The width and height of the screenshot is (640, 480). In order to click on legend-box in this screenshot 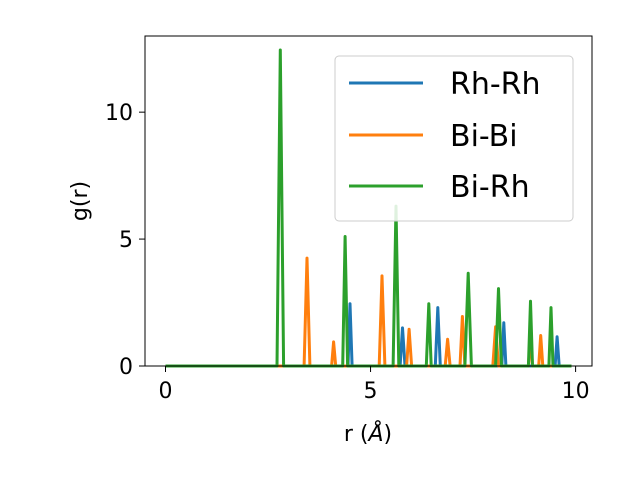, I will do `click(454, 138)`.